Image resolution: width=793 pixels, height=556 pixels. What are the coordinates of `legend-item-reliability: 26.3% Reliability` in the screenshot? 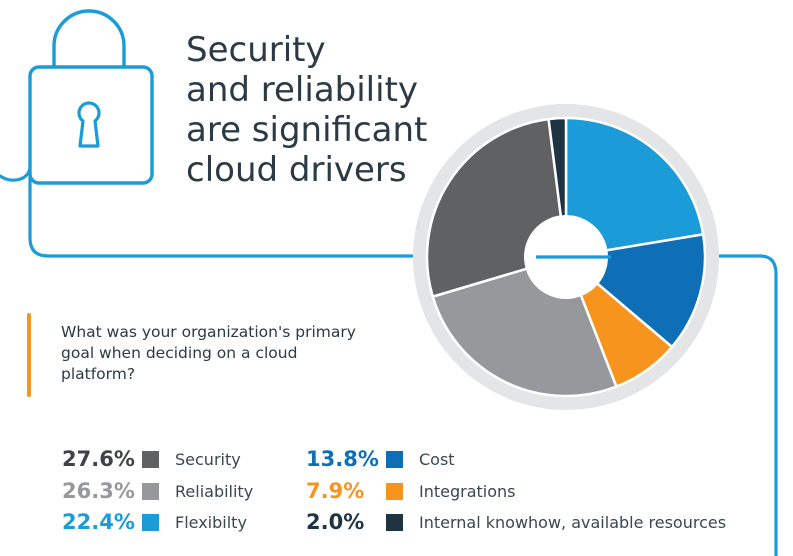 It's located at (157, 491).